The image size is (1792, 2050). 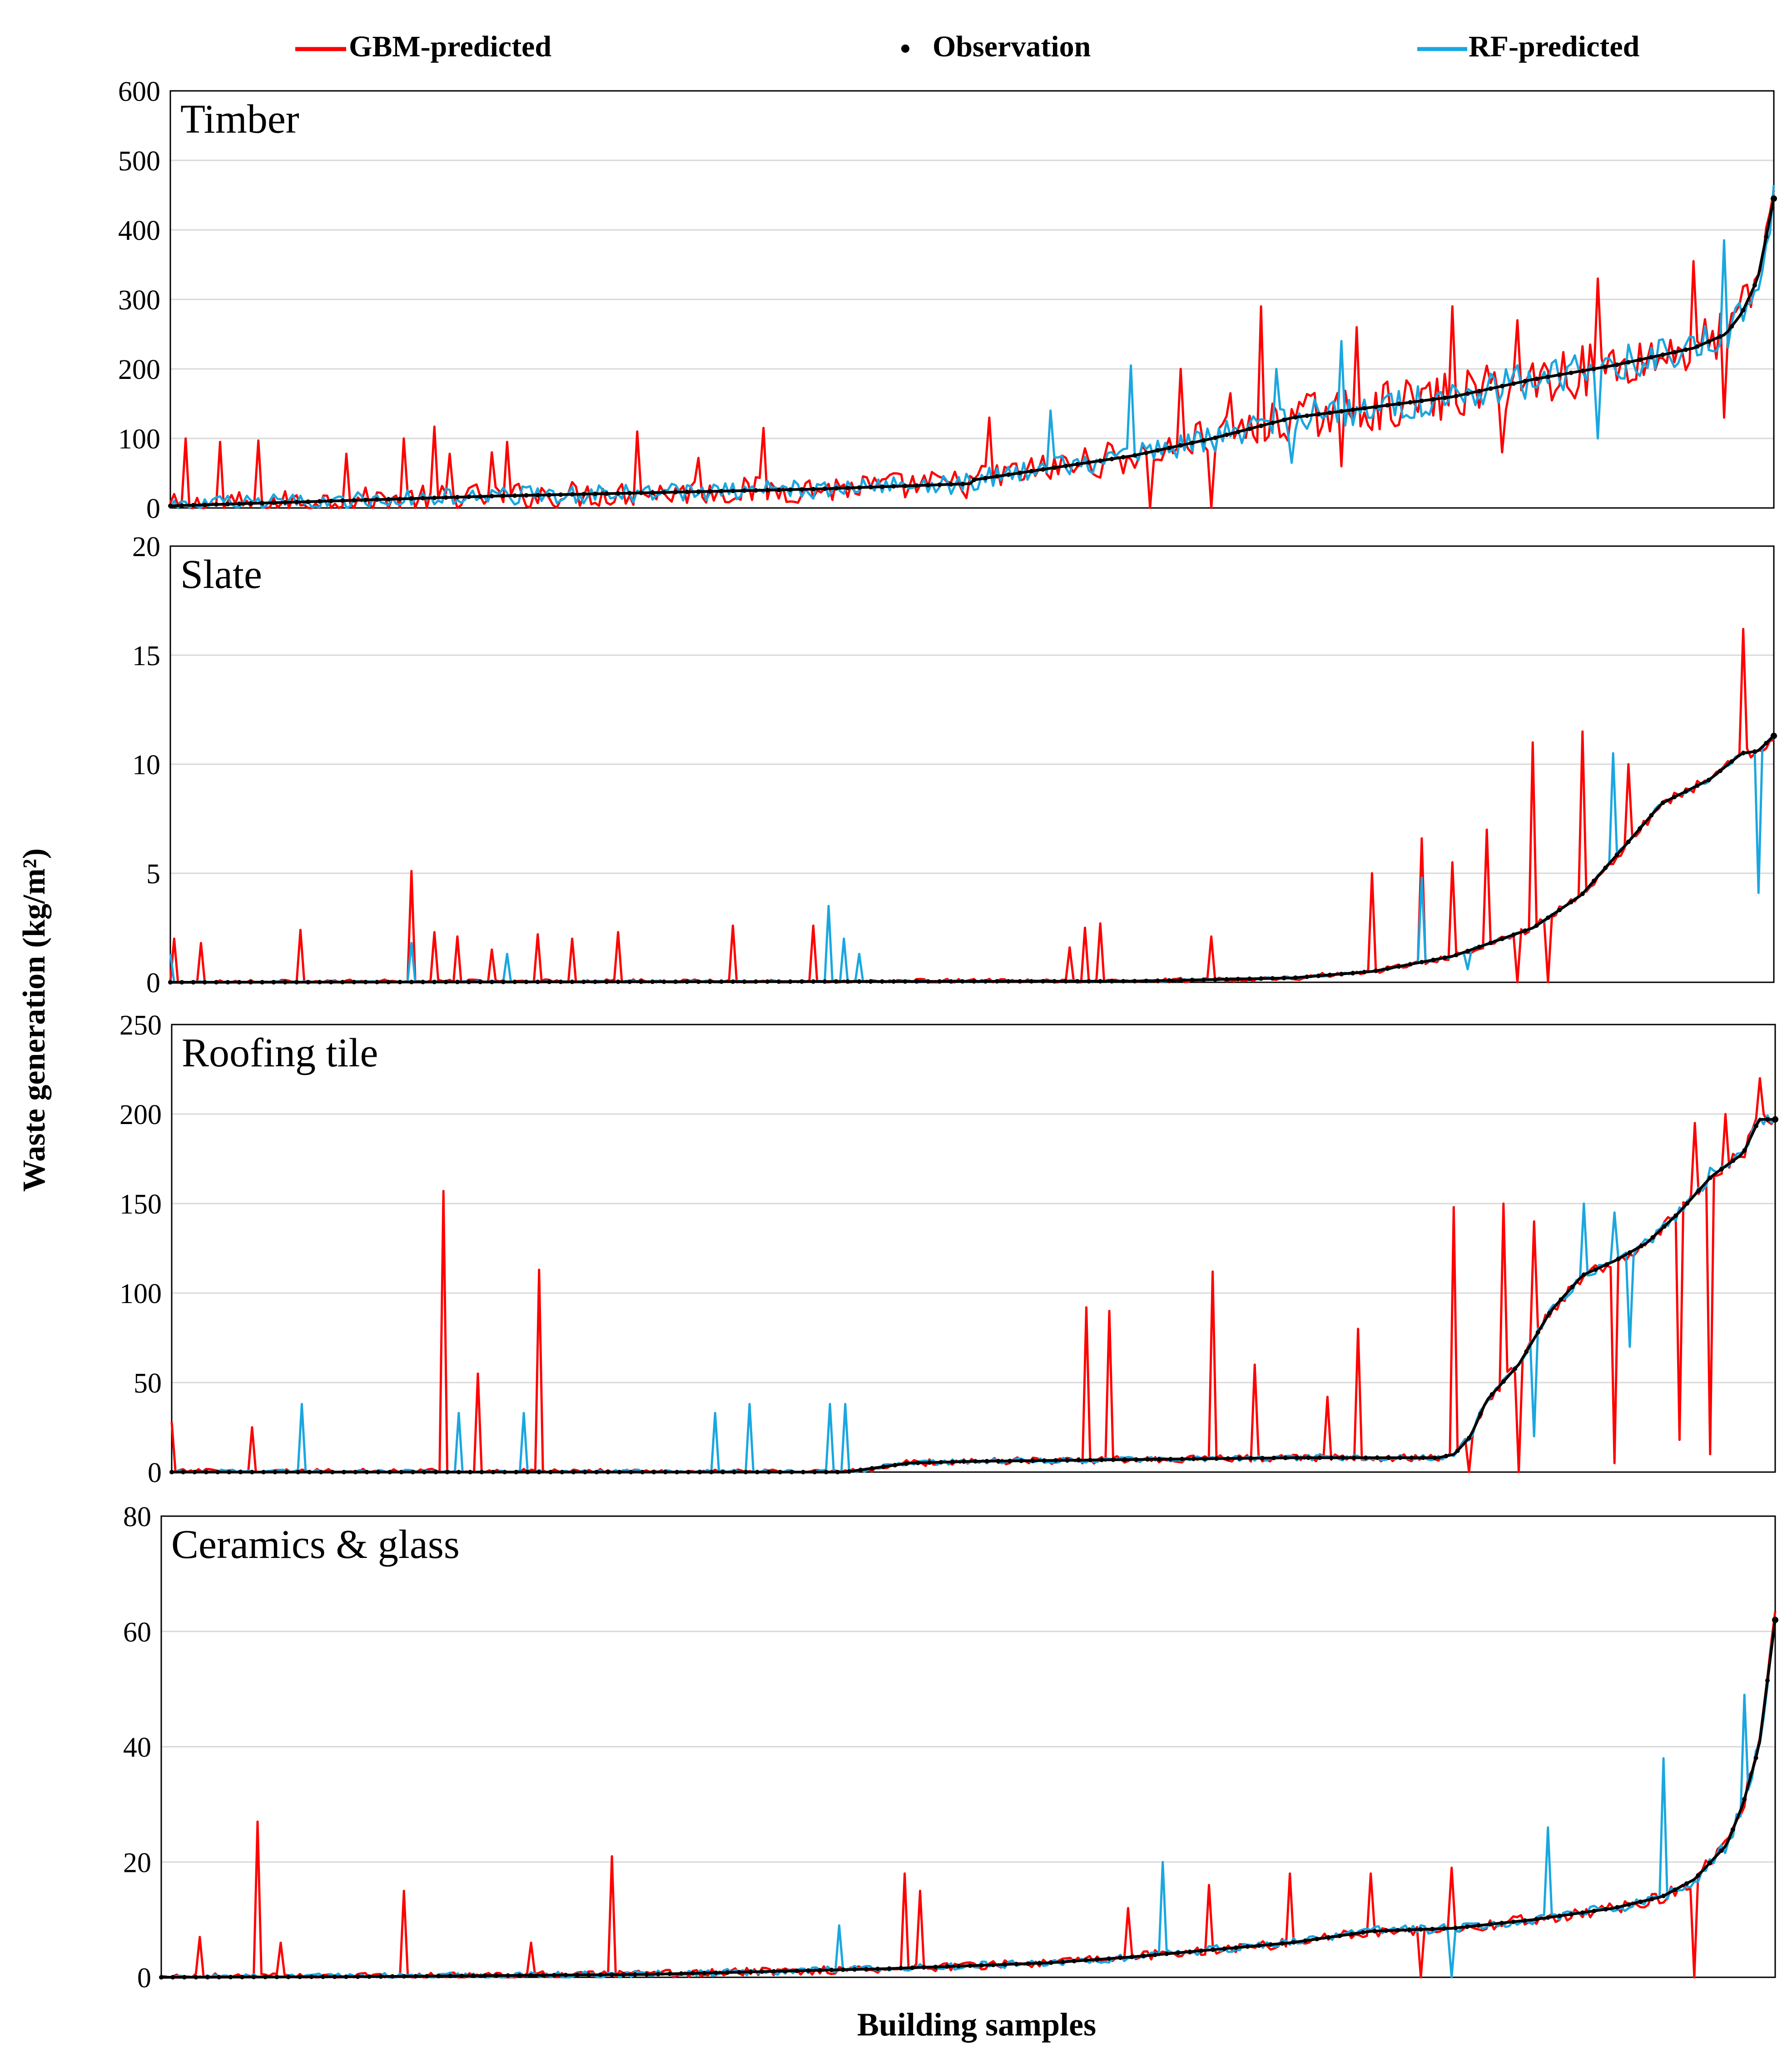 What do you see at coordinates (280, 1052) in the screenshot?
I see `roofing-tile-panel-title: Roofing tile` at bounding box center [280, 1052].